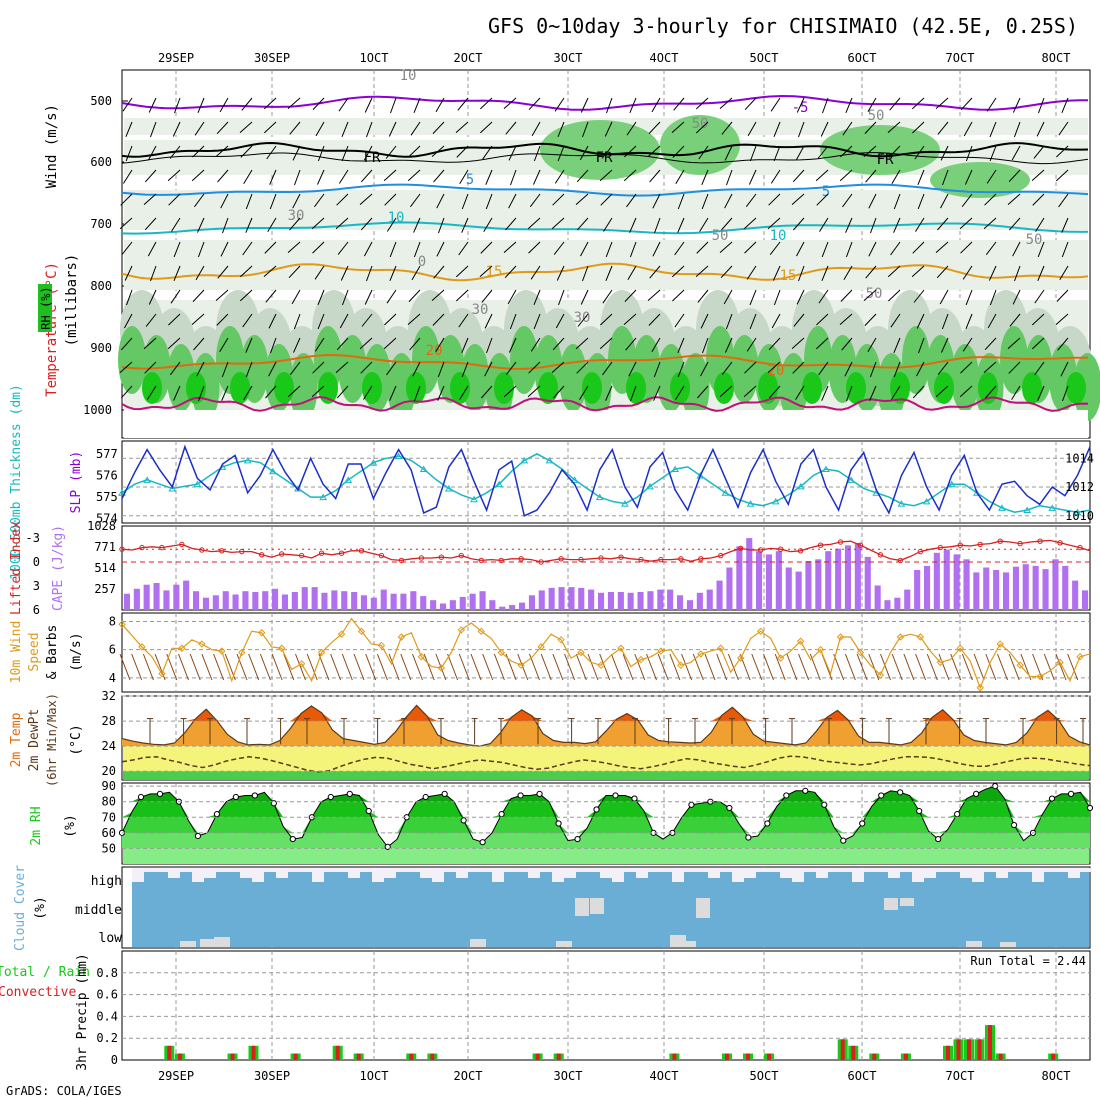 The image size is (1100, 1100). Describe the element at coordinates (52, 146) in the screenshot. I see `label-wind: Wind (m/s)` at that location.